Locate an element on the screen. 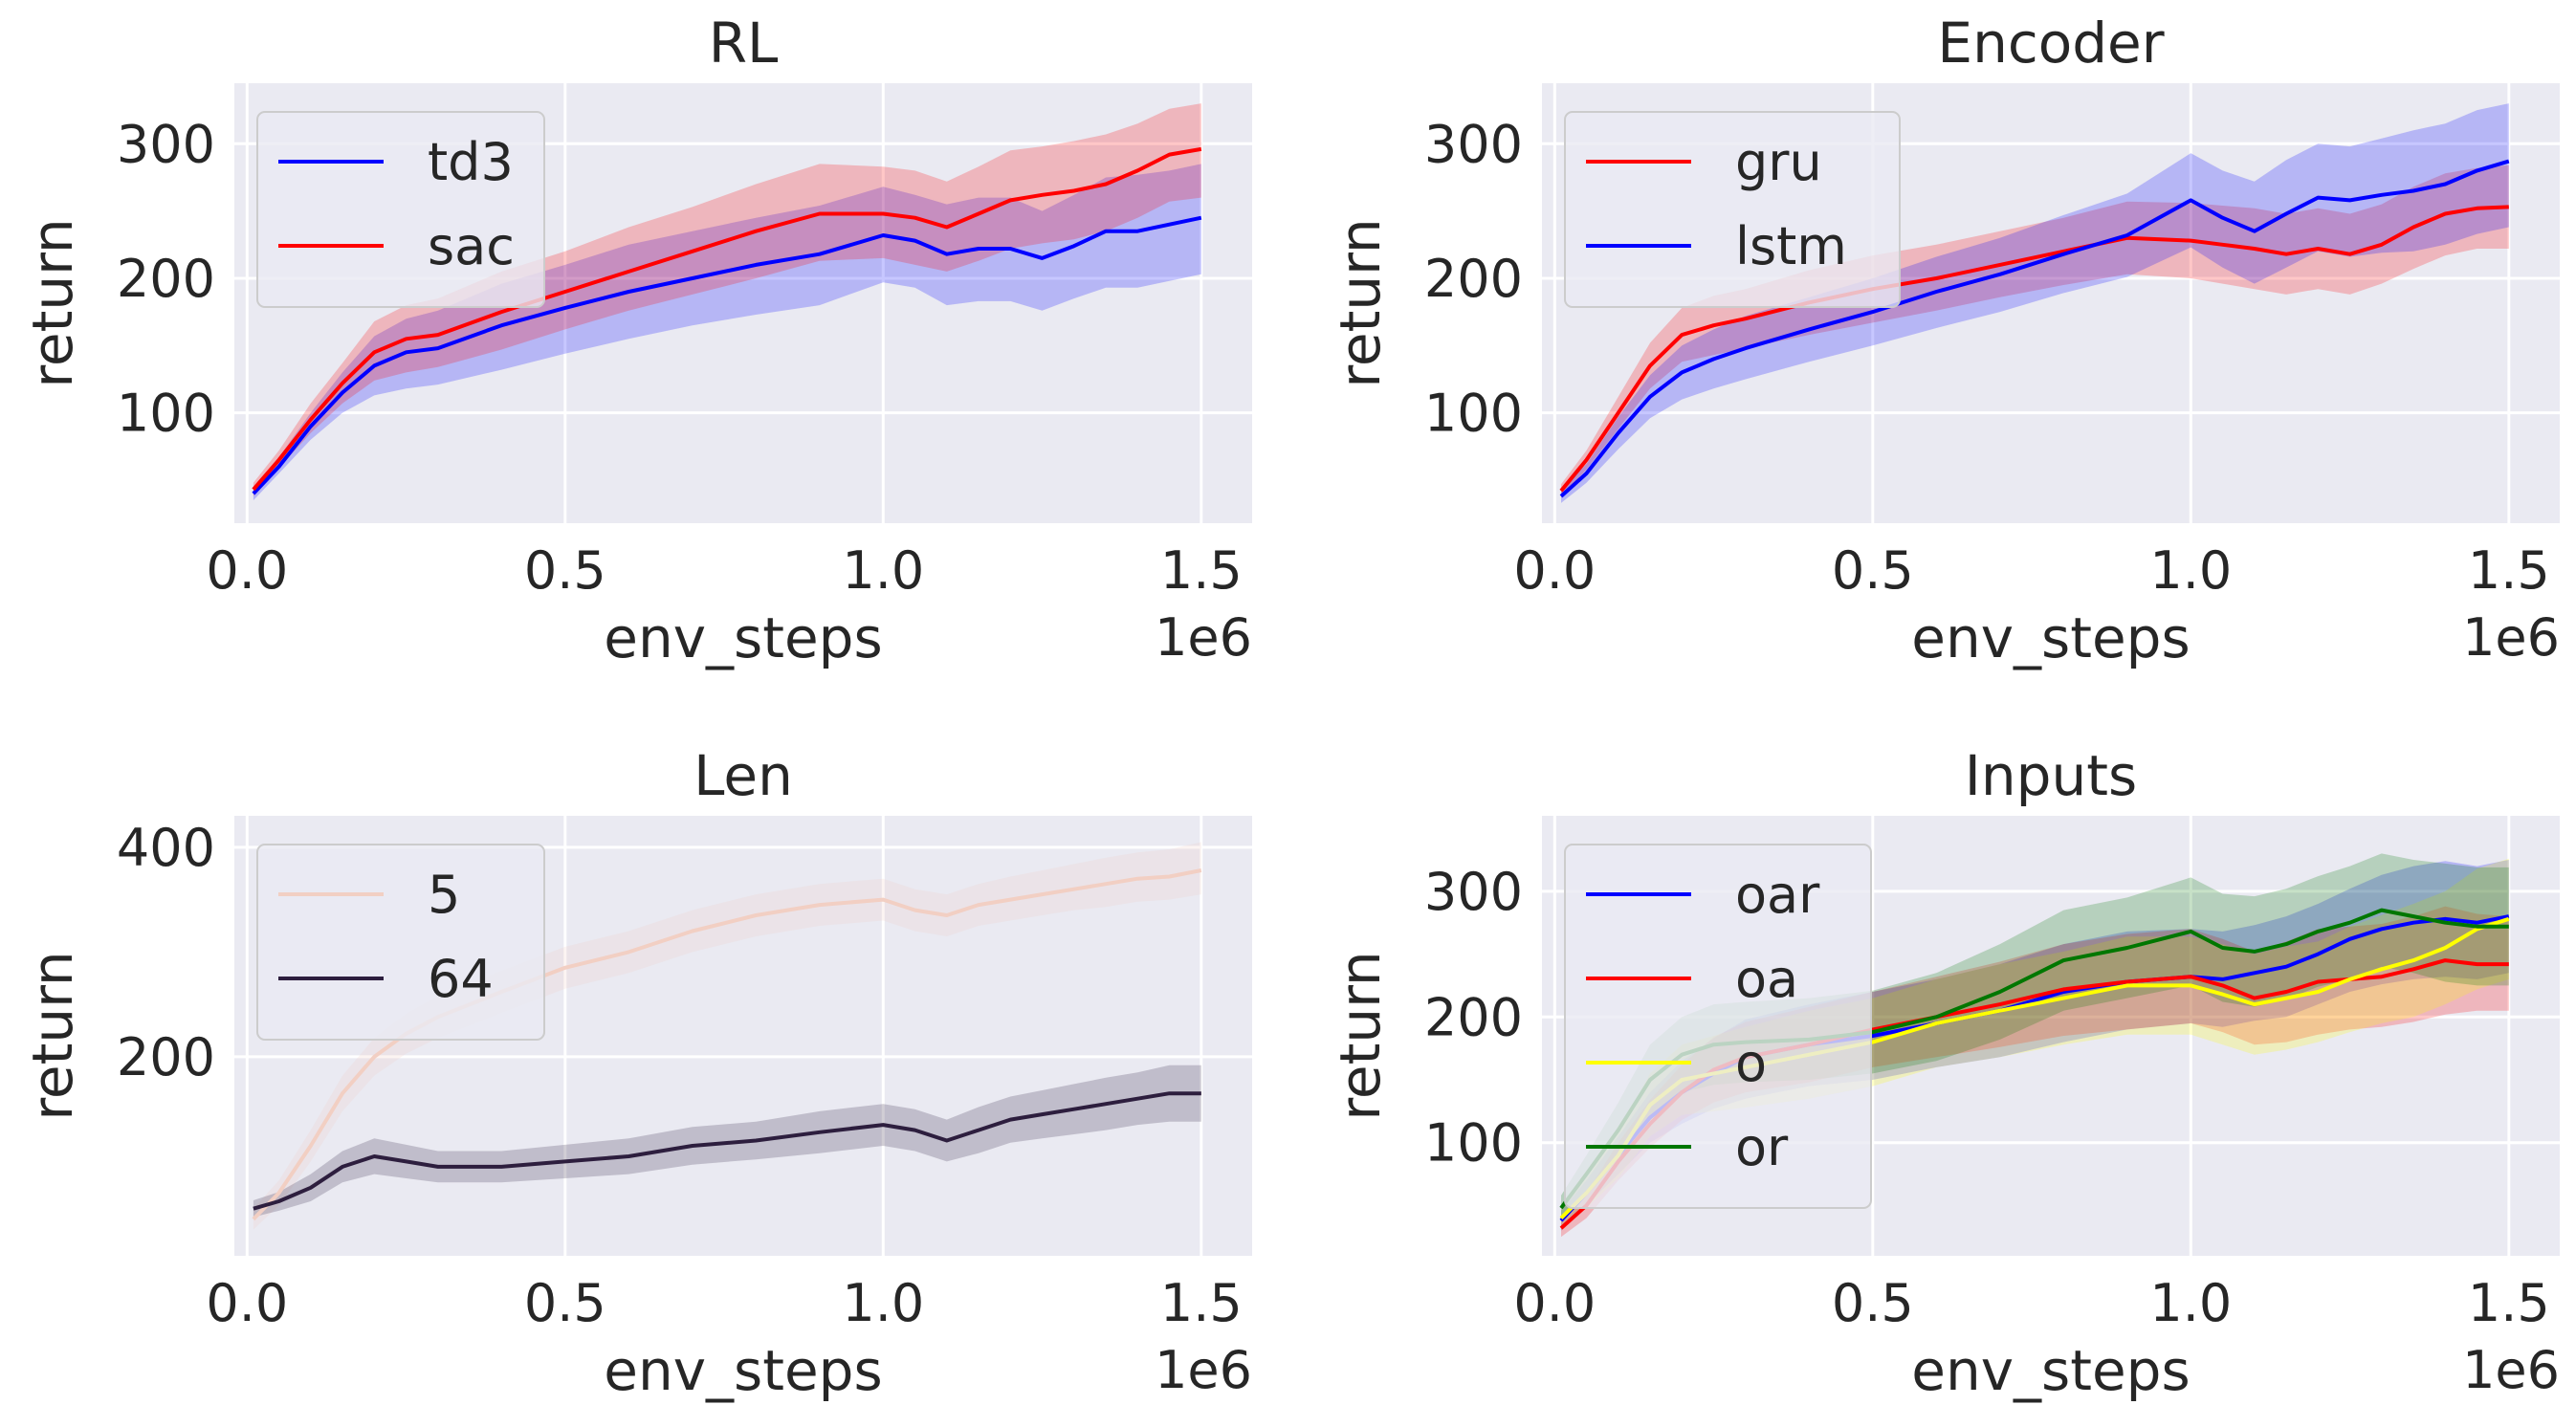 Image resolution: width=2576 pixels, height=1427 pixels. chart-title: Inputs is located at coordinates (2051, 776).